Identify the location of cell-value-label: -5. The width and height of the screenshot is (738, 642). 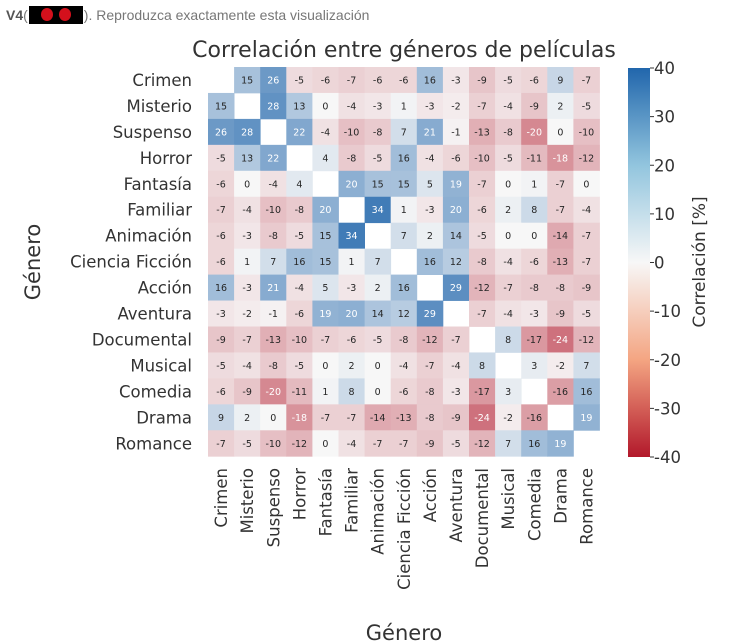
(377, 340).